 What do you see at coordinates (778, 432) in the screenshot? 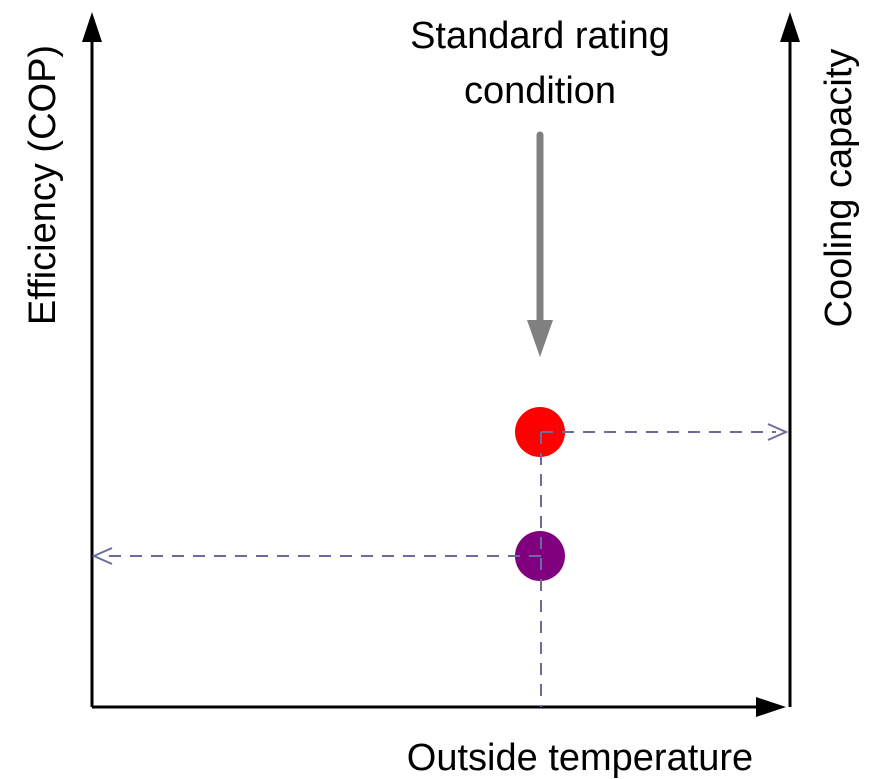
I see `capacity-guide-arrowhead` at bounding box center [778, 432].